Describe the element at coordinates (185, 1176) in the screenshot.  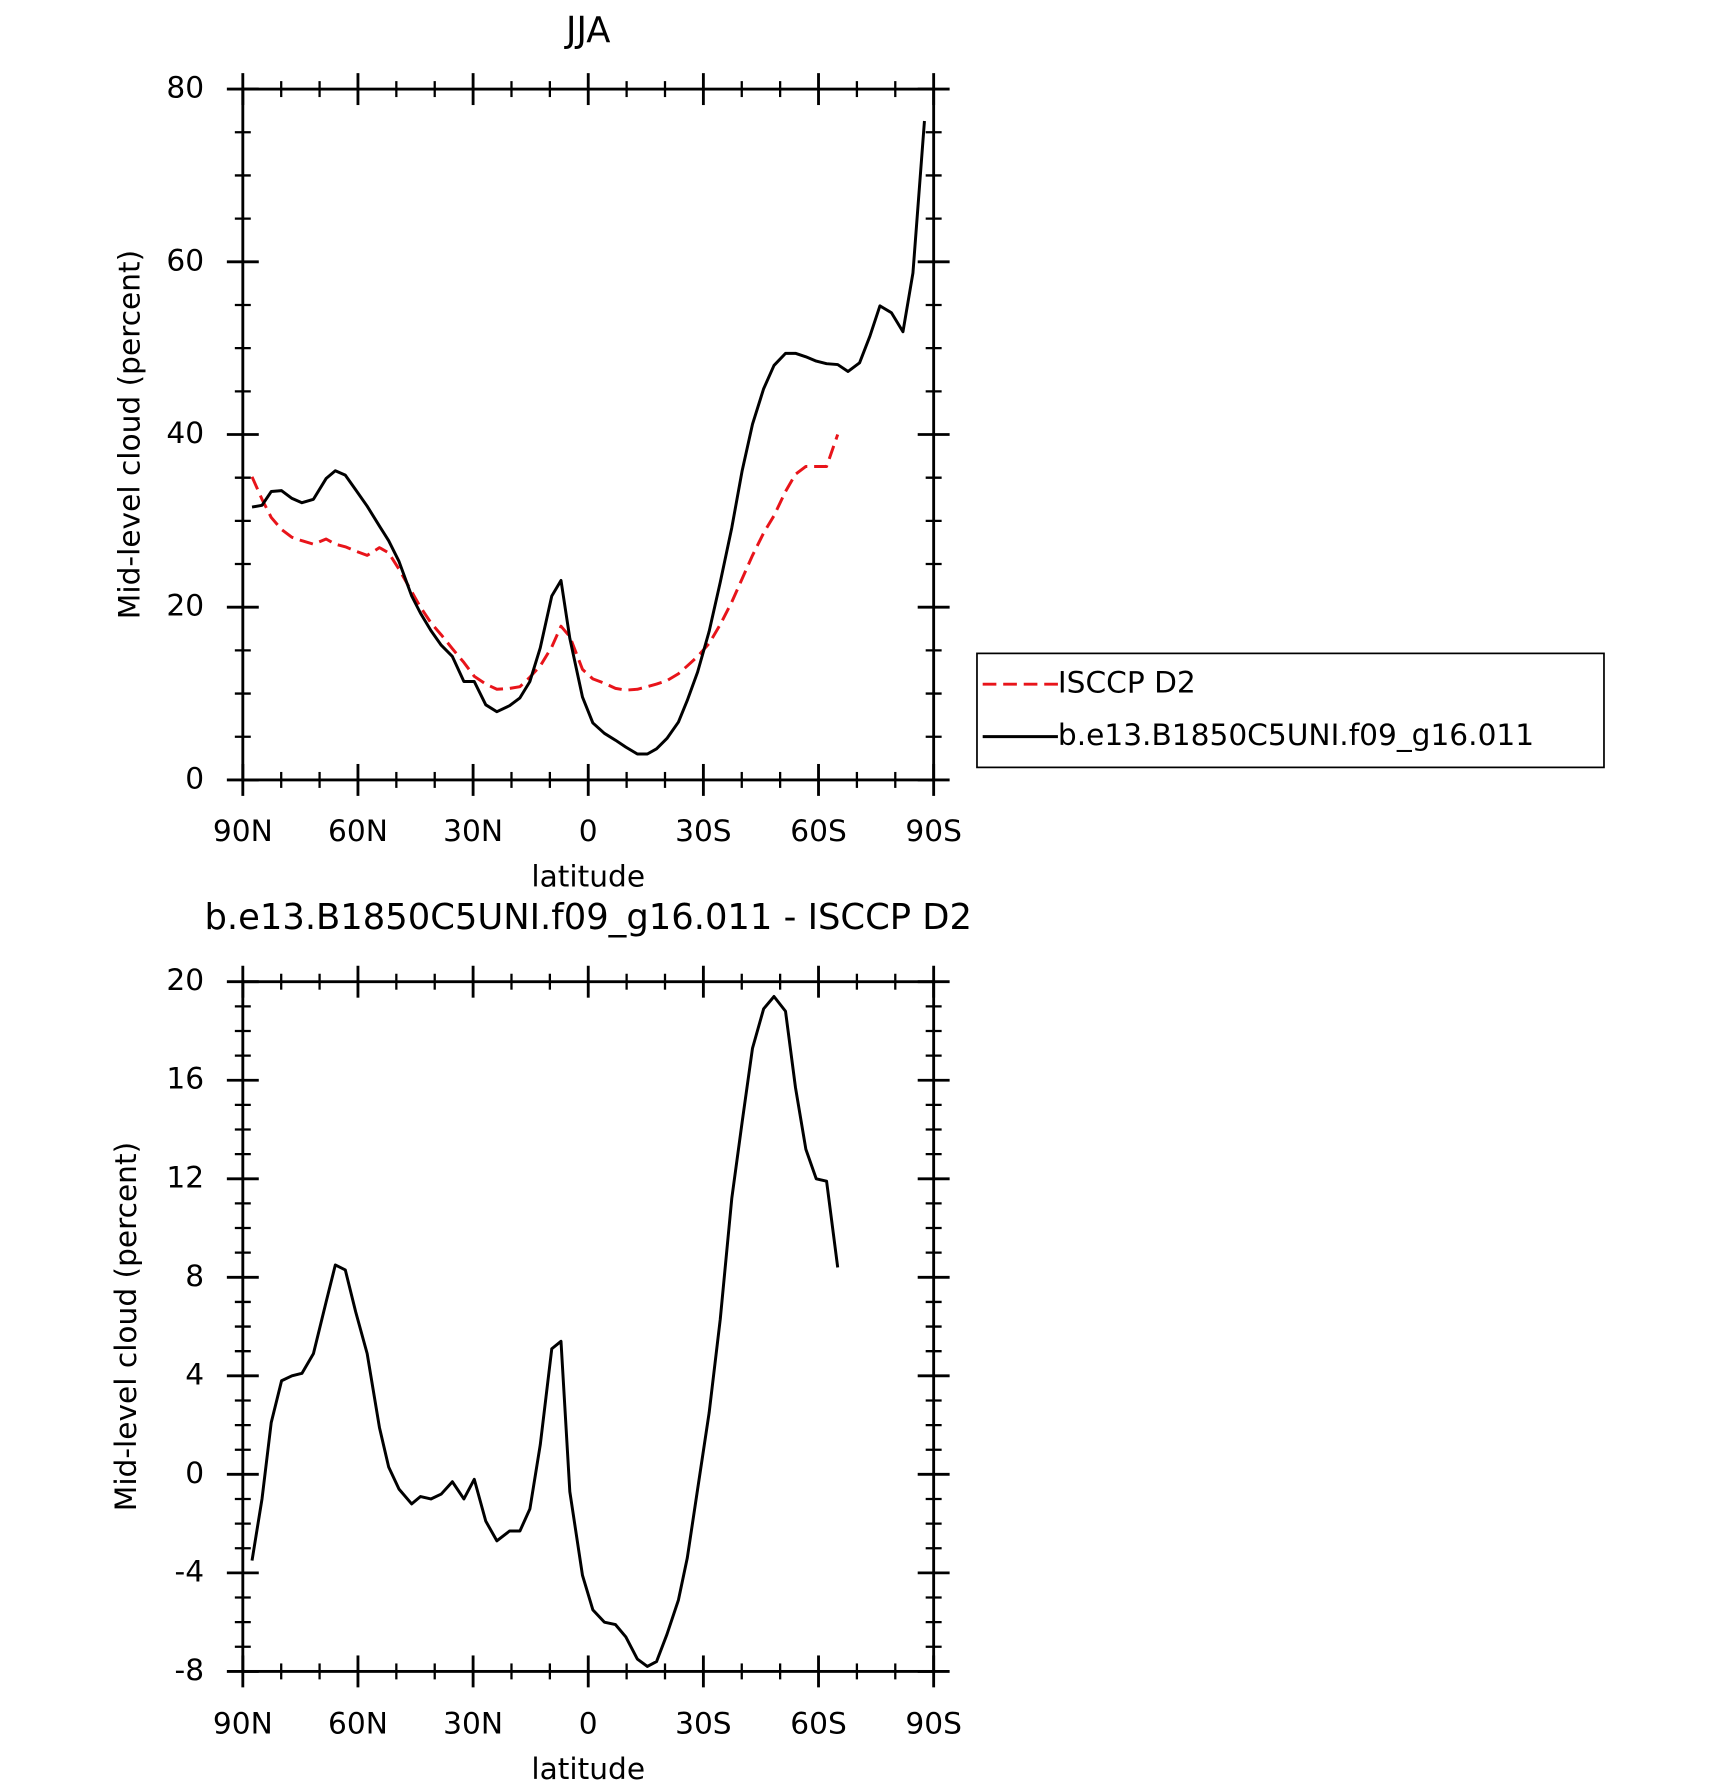
I see `y-tick-label: 12` at that location.